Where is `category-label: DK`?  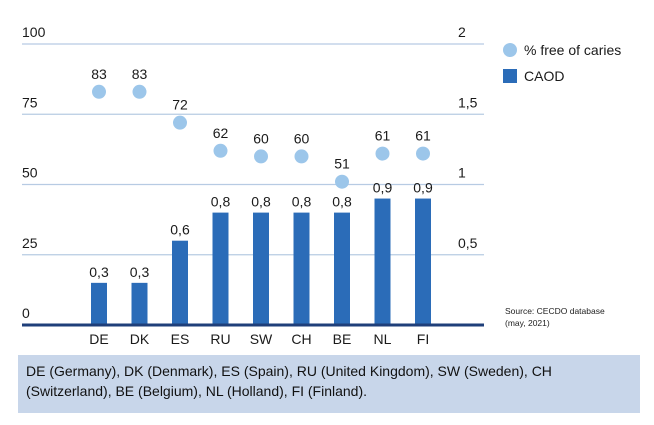
category-label: DK is located at coordinates (140, 339).